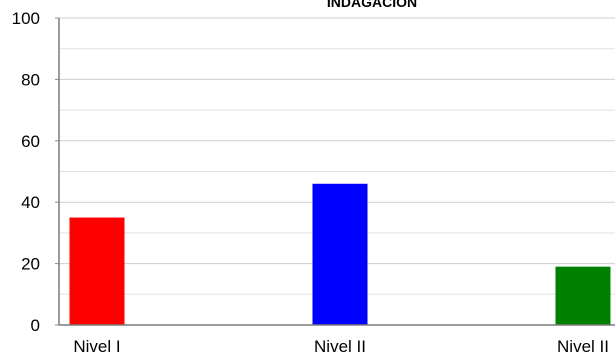  Describe the element at coordinates (26, 18) in the screenshot. I see `y-tick-label: 100` at that location.